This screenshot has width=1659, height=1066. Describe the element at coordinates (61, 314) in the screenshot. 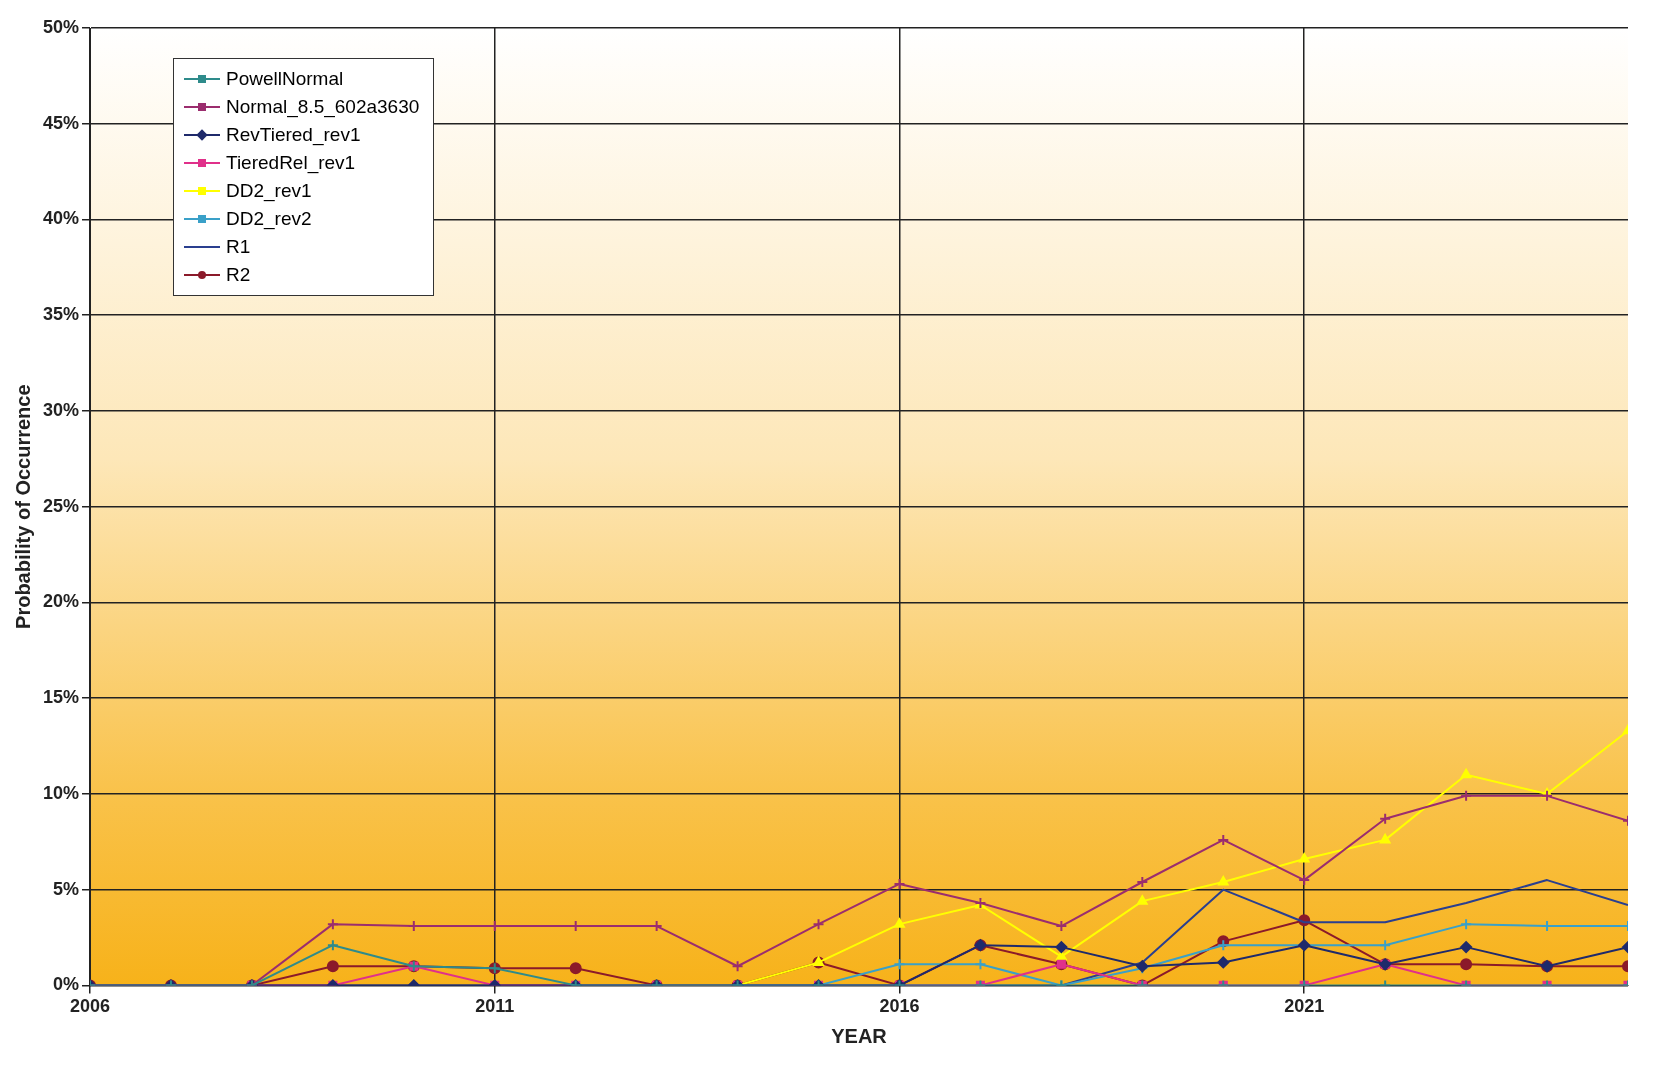

I see `y-tick-label: 35%` at that location.